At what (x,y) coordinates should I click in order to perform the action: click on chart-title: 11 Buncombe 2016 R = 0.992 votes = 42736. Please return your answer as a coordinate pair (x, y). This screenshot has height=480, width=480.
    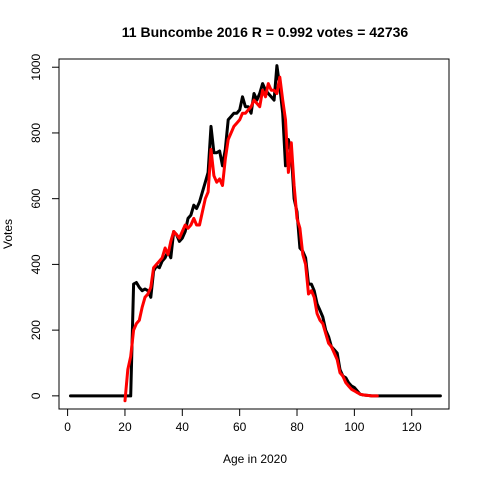
    Looking at the image, I should click on (265, 32).